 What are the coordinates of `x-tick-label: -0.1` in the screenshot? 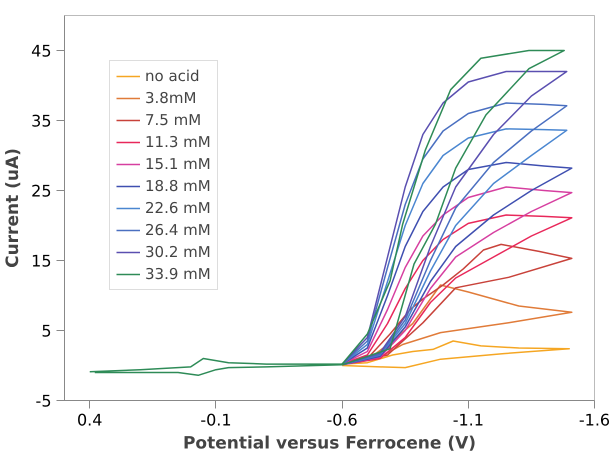 It's located at (216, 420).